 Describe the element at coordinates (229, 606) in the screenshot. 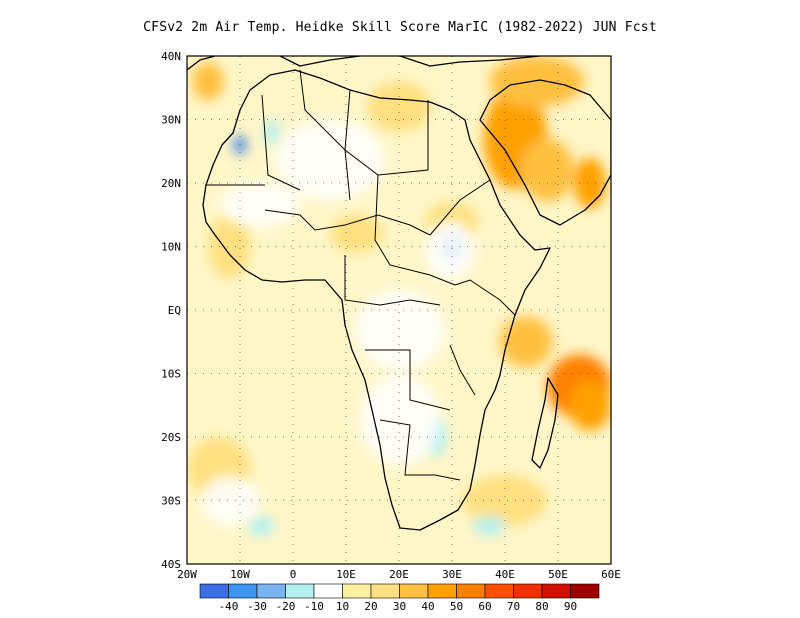

I see `colorbar-label-0: -40` at that location.